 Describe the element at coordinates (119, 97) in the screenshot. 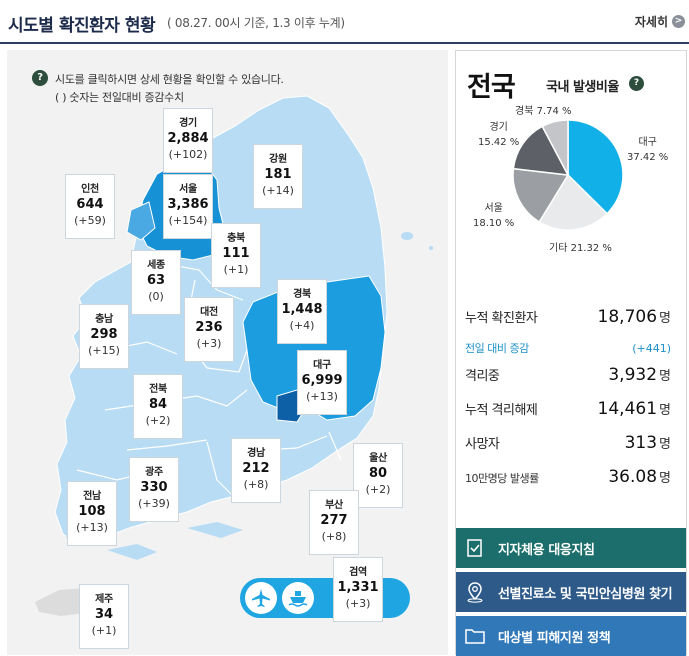

I see `notice-line-2: ( ) 숫자는 전일대비 증감수치` at that location.